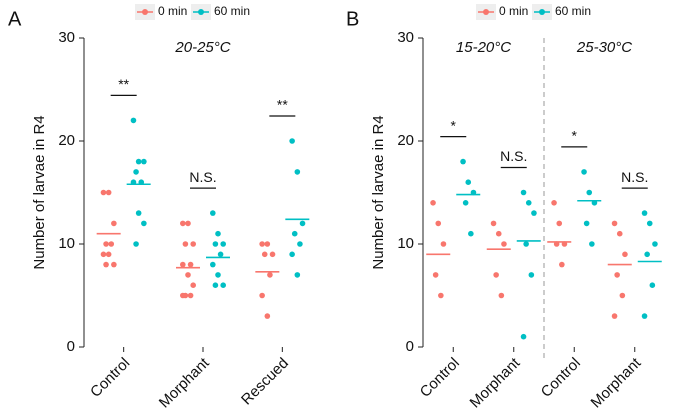  I want to click on panel-label: A, so click(15, 19).